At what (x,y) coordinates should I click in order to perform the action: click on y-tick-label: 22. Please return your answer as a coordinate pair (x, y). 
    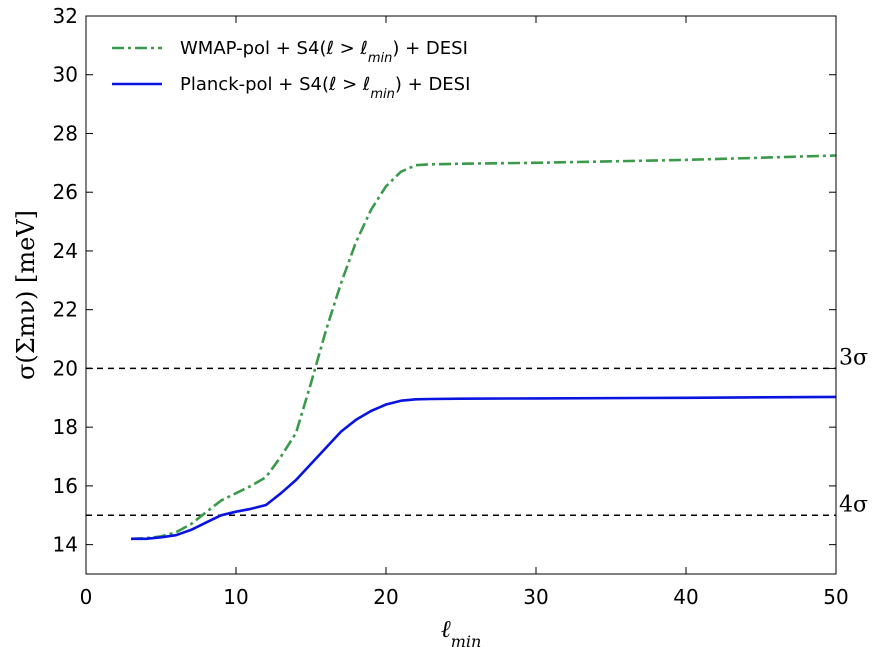
    Looking at the image, I should click on (65, 310).